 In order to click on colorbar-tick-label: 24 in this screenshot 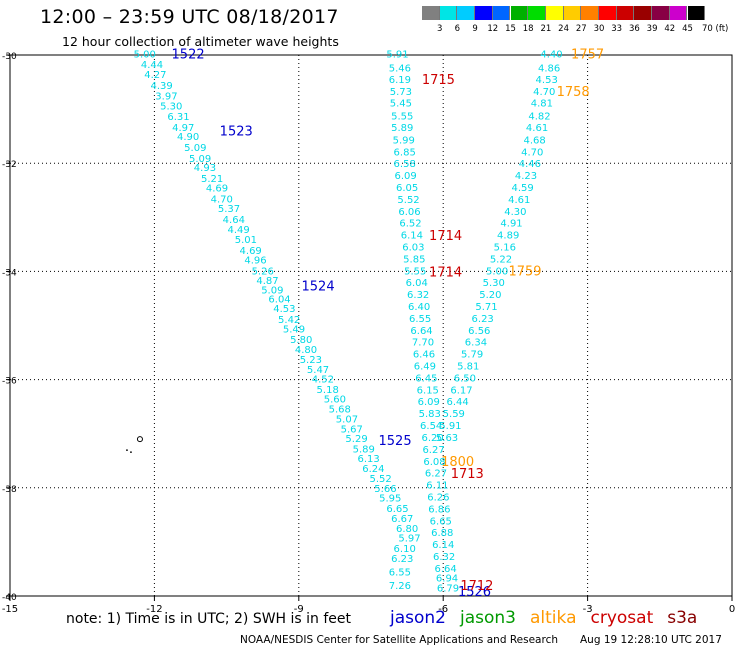, I will do `click(563, 29)`.